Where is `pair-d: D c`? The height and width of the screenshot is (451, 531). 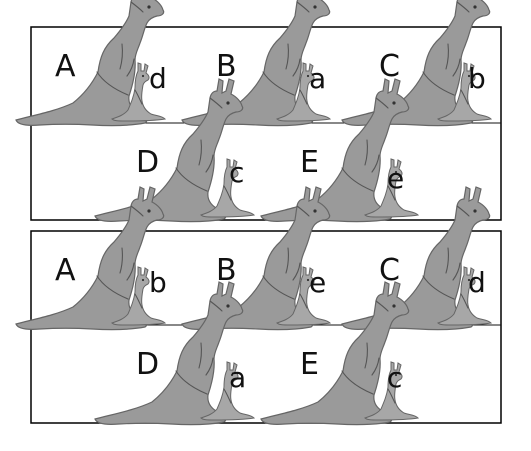
pair-d: D c is located at coordinates (174, 150).